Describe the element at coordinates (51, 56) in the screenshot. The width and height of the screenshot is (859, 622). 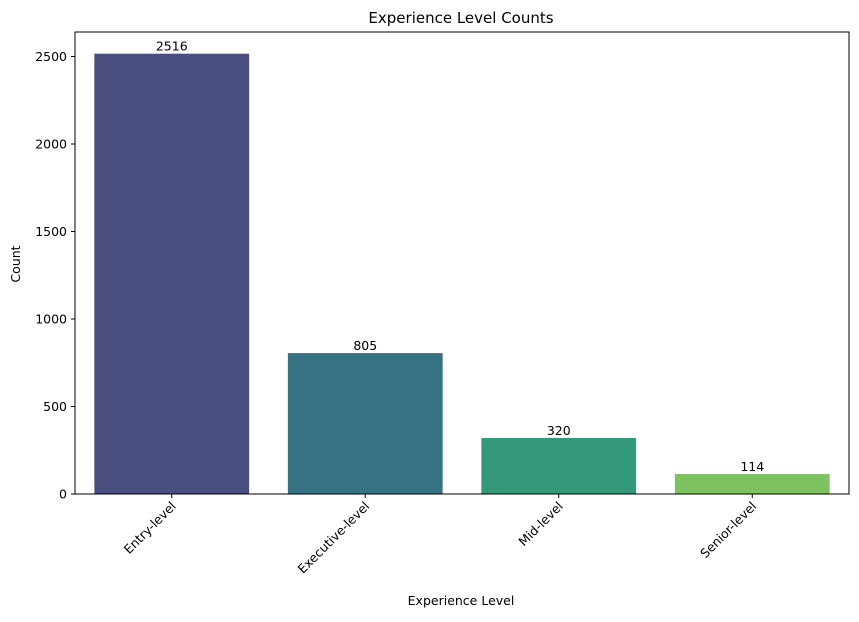
I see `y-tick-label: 2500` at that location.